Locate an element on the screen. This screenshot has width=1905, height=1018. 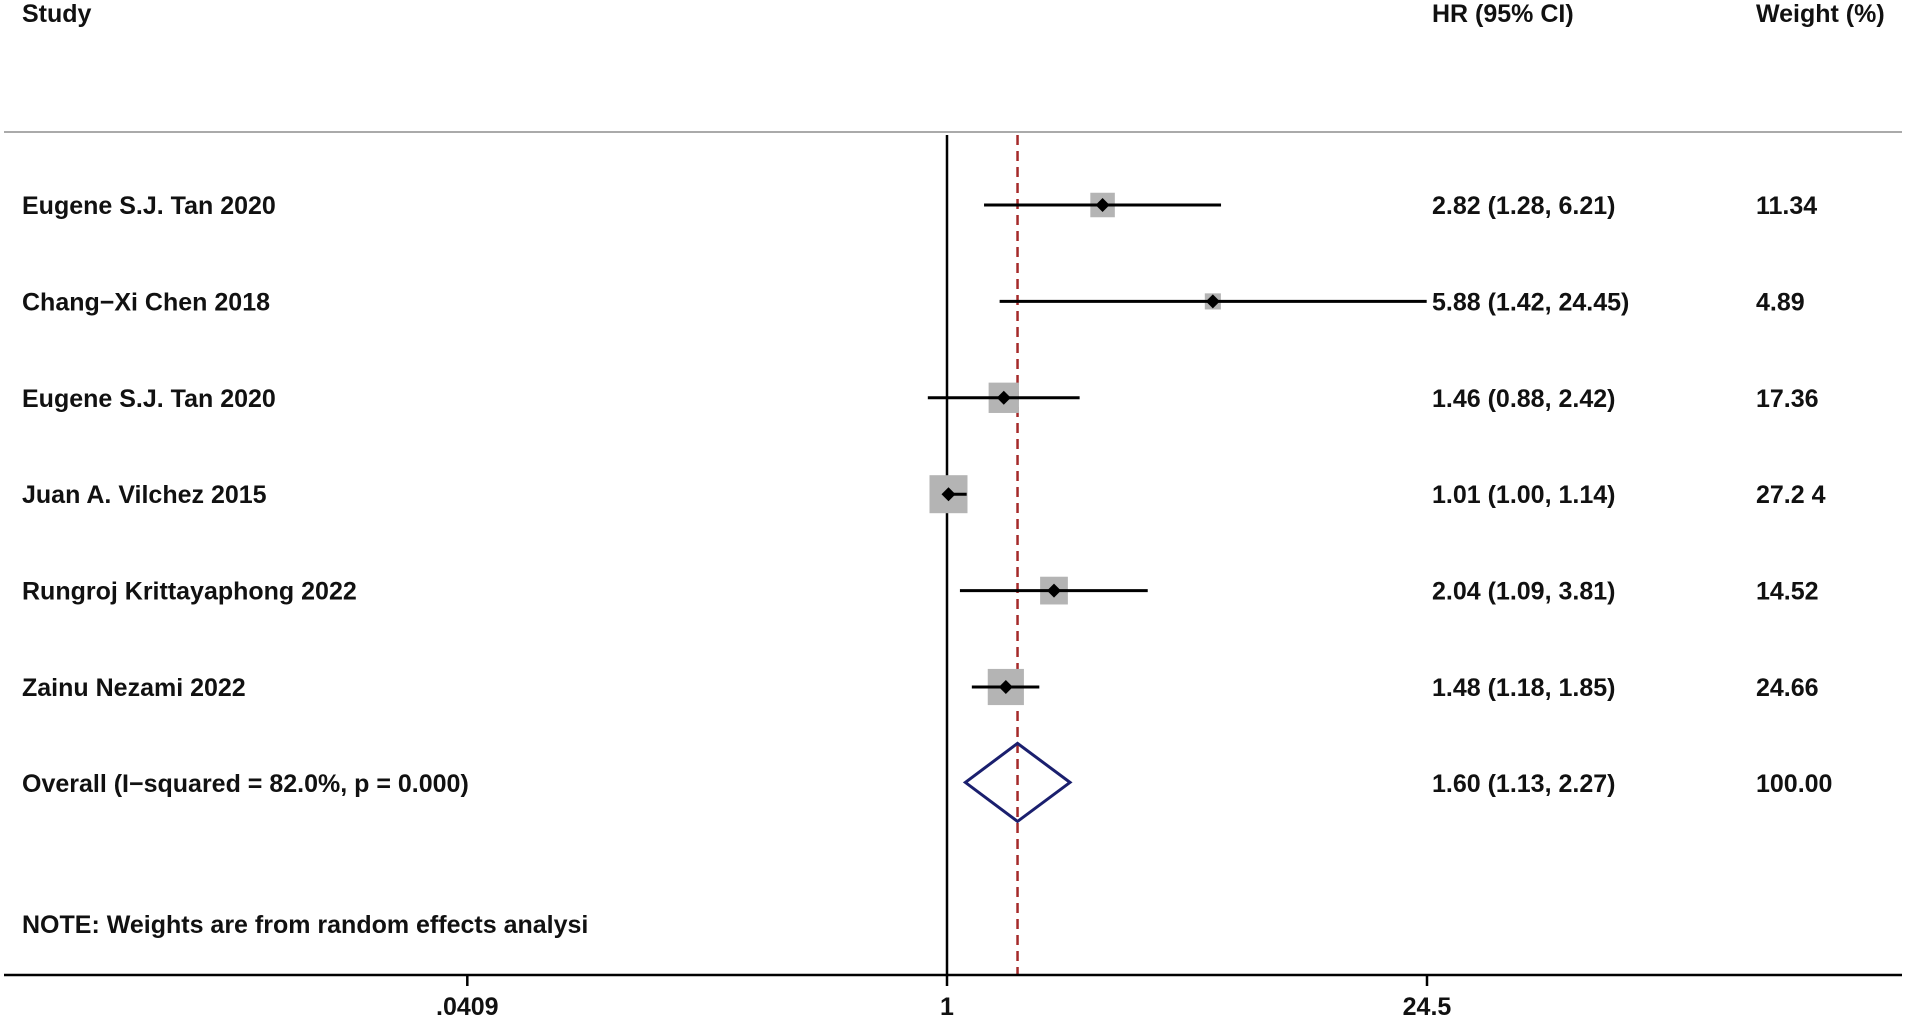
study-hr-text: 1.01 (1.00, 1.14) is located at coordinates (1523, 495).